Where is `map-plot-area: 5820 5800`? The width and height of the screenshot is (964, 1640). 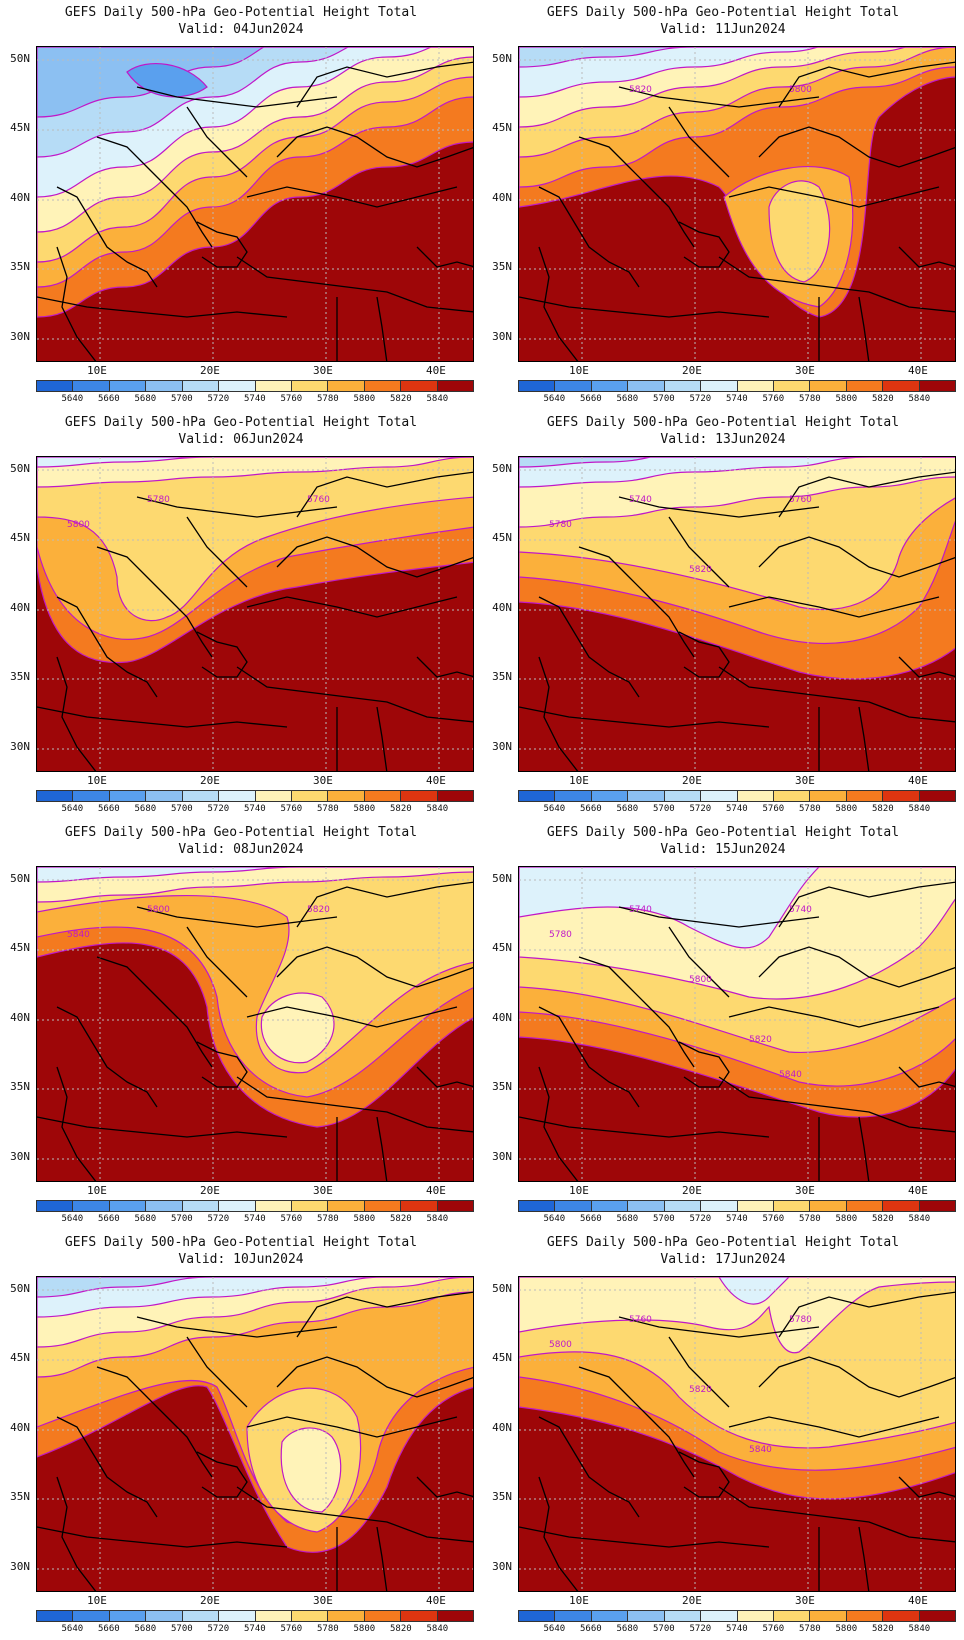 map-plot-area: 5820 5800 is located at coordinates (737, 204).